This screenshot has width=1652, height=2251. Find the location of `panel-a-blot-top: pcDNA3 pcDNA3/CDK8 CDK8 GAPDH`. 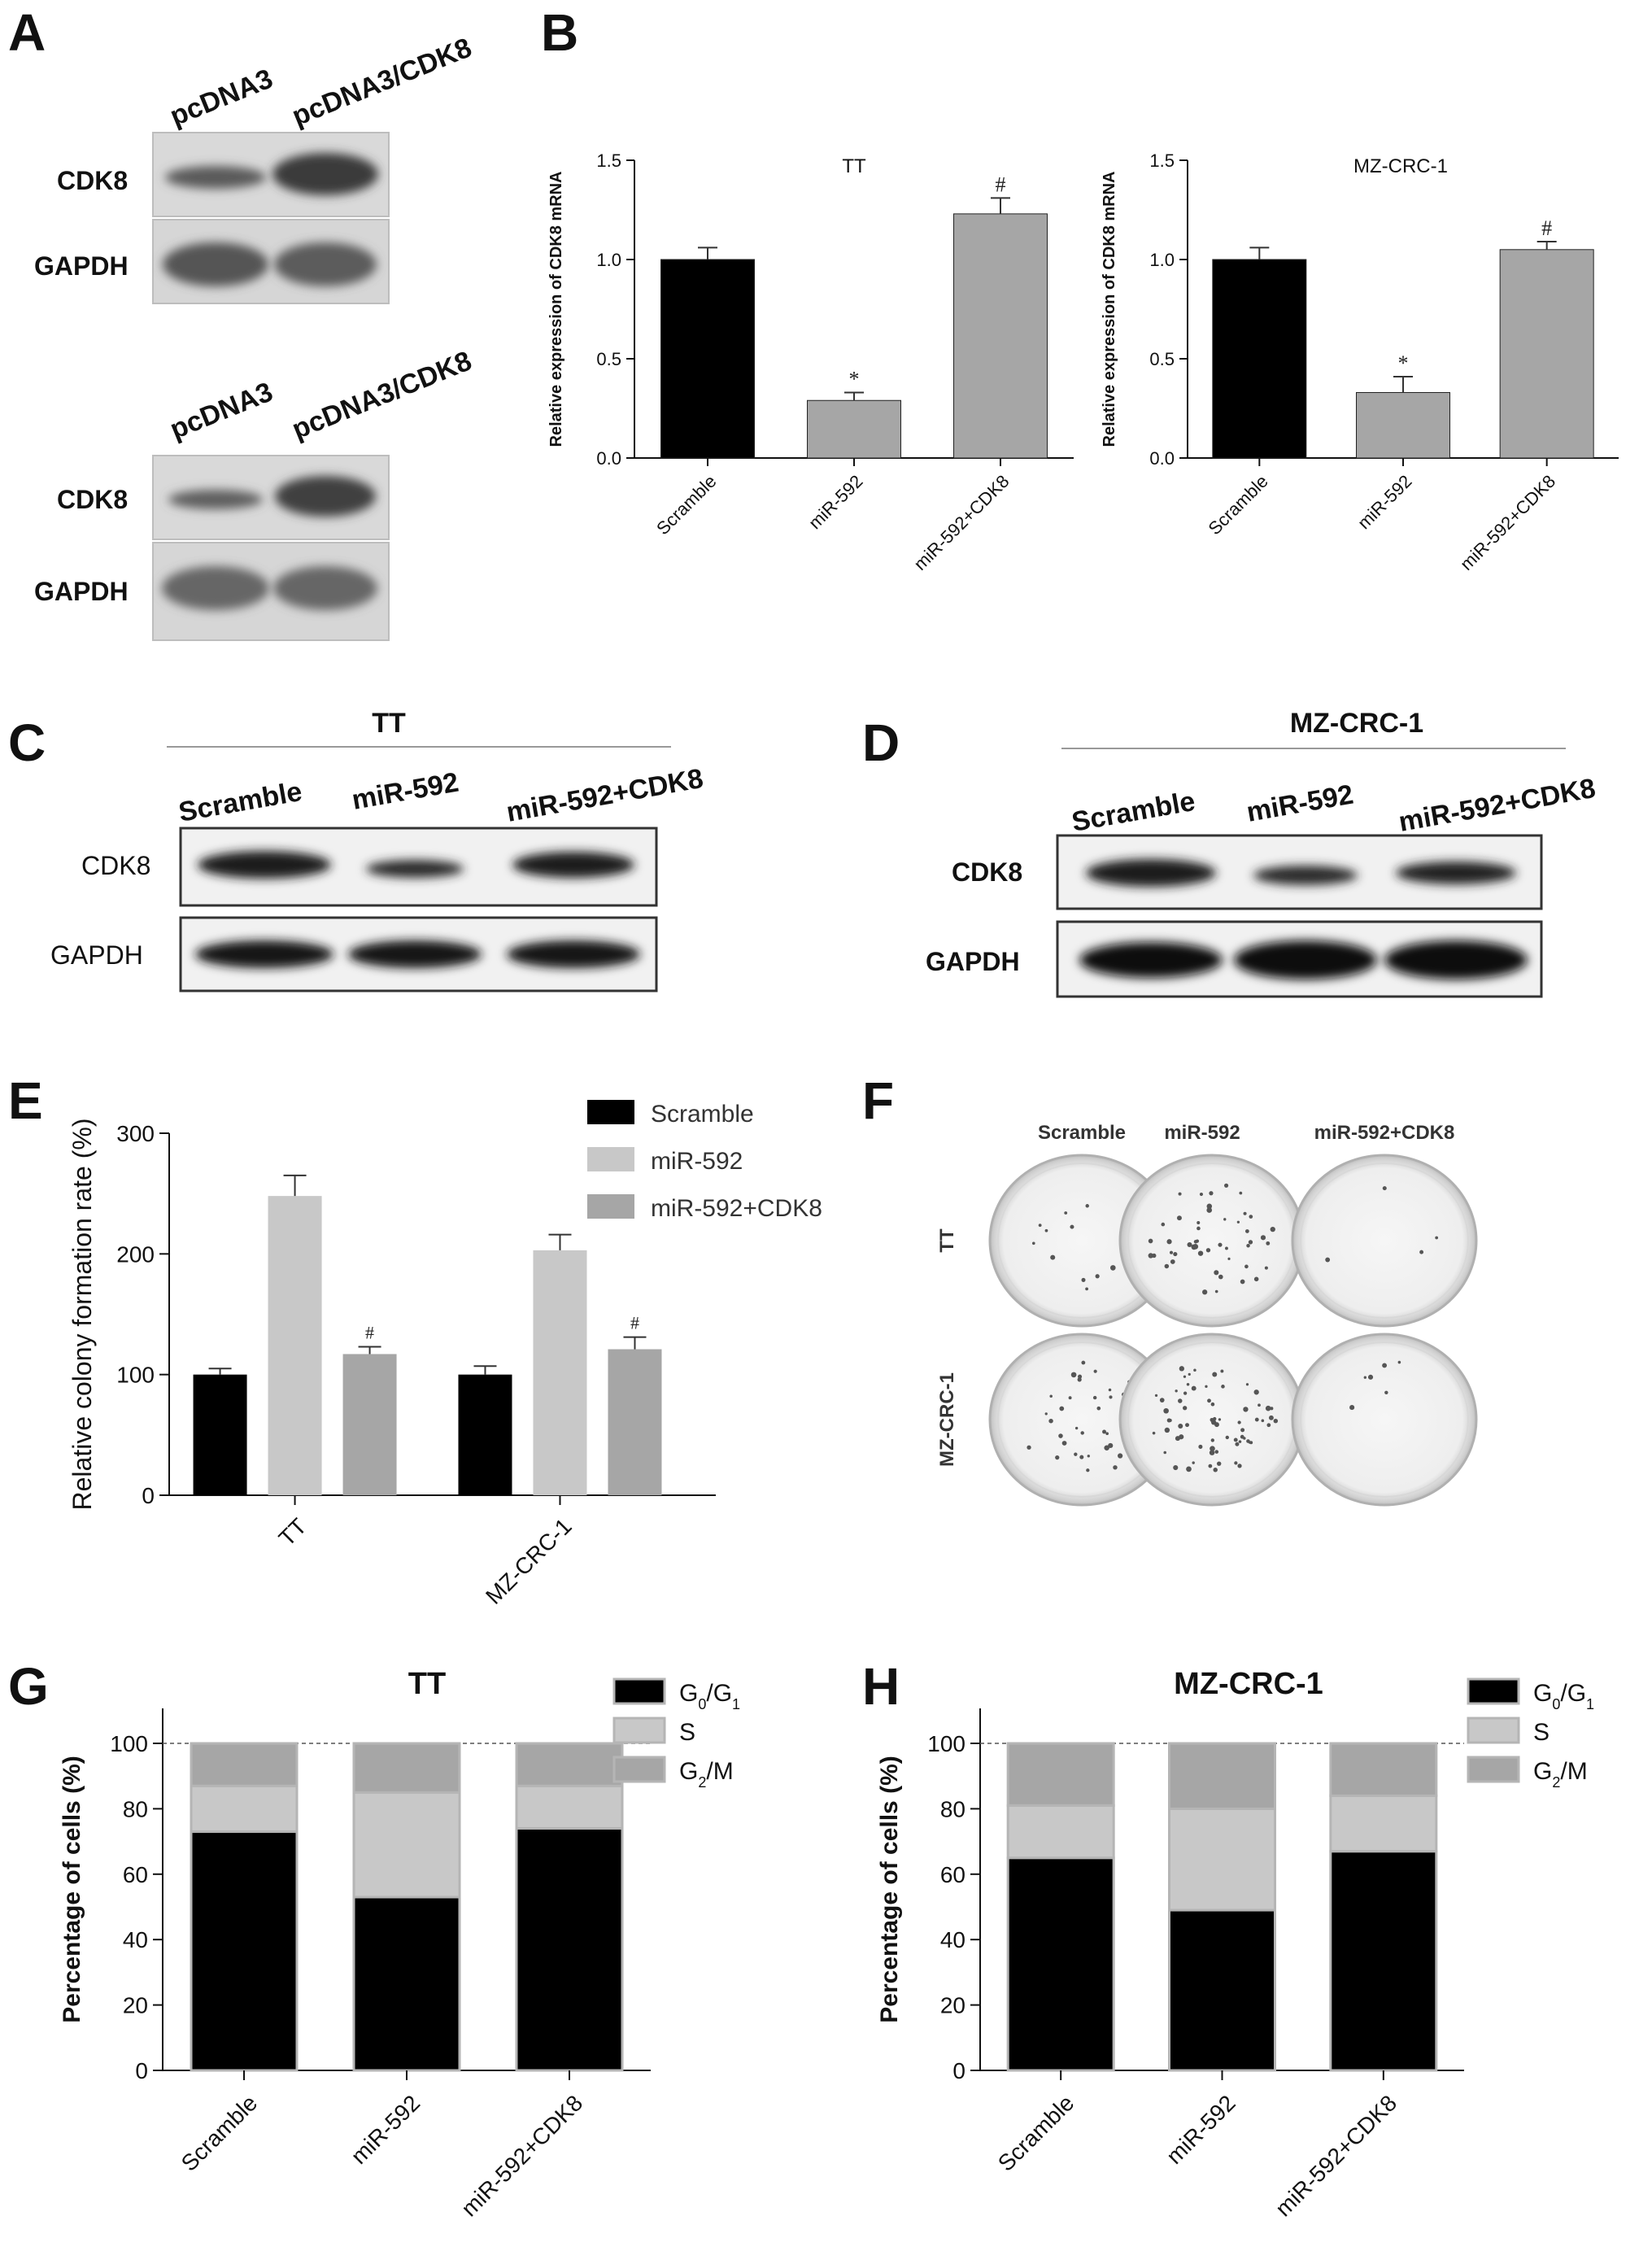

panel-a-blot-top: pcDNA3 pcDNA3/CDK8 CDK8 GAPDH is located at coordinates (255, 168).